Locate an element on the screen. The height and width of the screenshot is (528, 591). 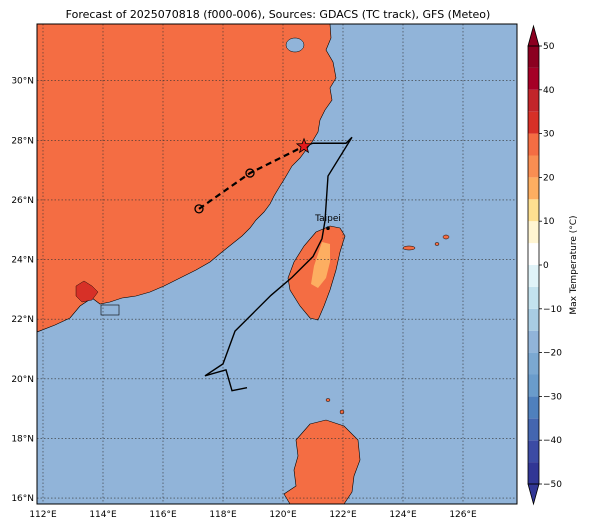
colorbar-tick-label: 20 is located at coordinates (549, 178).